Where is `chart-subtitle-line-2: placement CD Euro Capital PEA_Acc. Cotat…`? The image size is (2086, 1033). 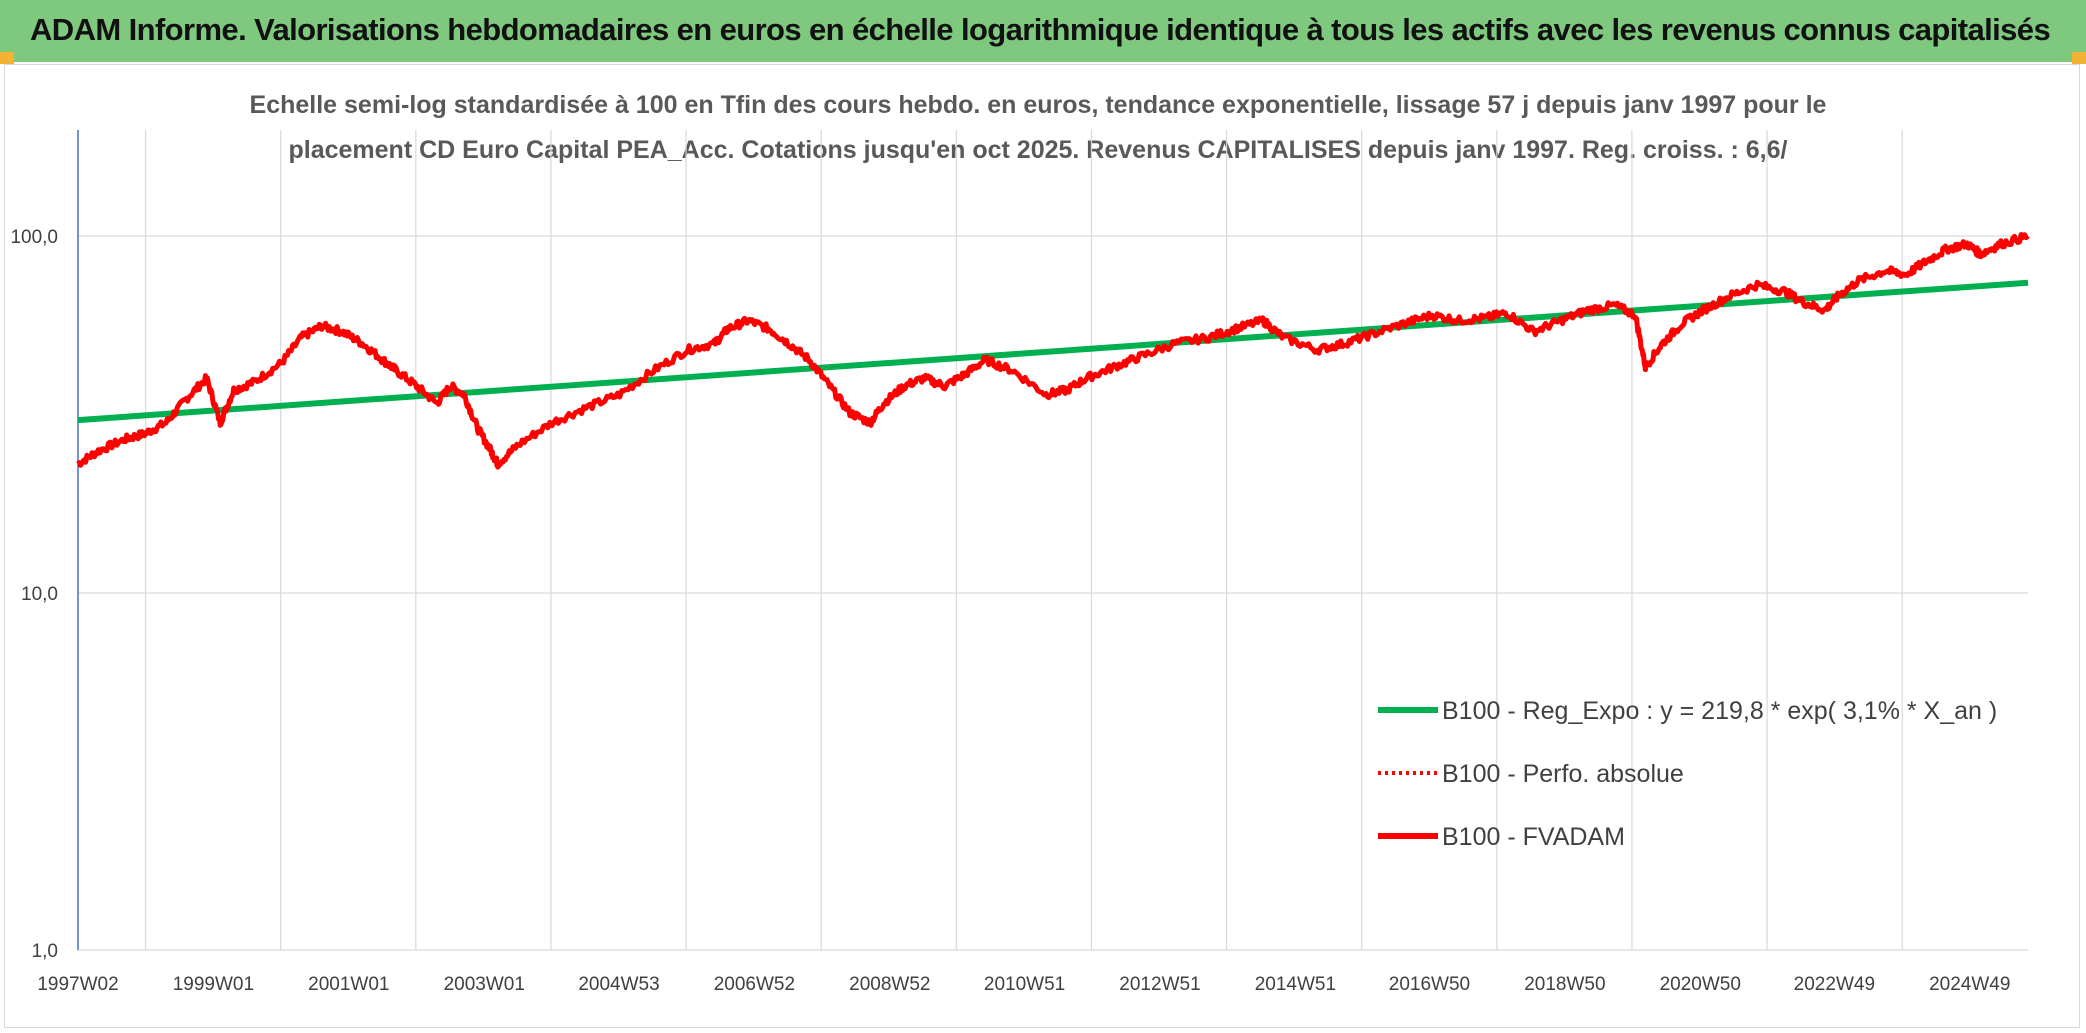
chart-subtitle-line-2: placement CD Euro Capital PEA_Acc. Cotat… is located at coordinates (1038, 150).